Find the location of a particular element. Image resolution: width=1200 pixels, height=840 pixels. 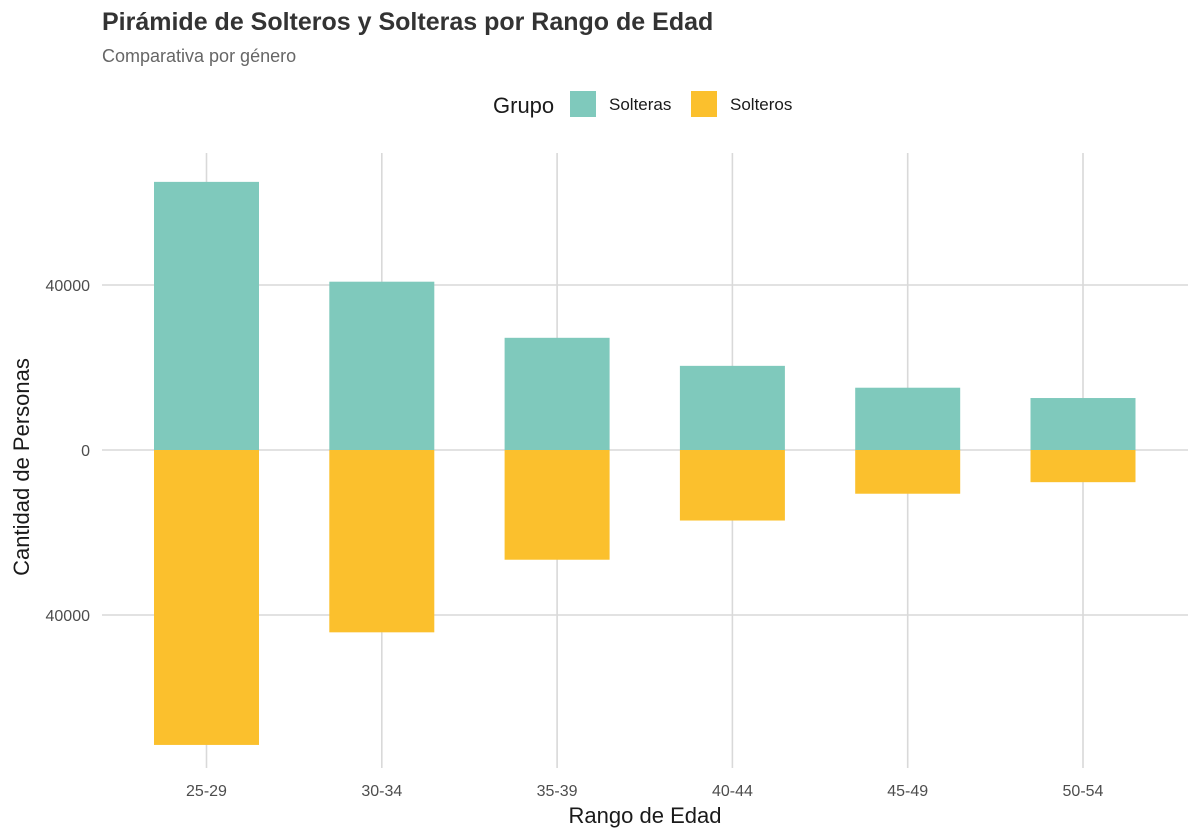

x-tick-label-35-39: 35-39 is located at coordinates (557, 791).